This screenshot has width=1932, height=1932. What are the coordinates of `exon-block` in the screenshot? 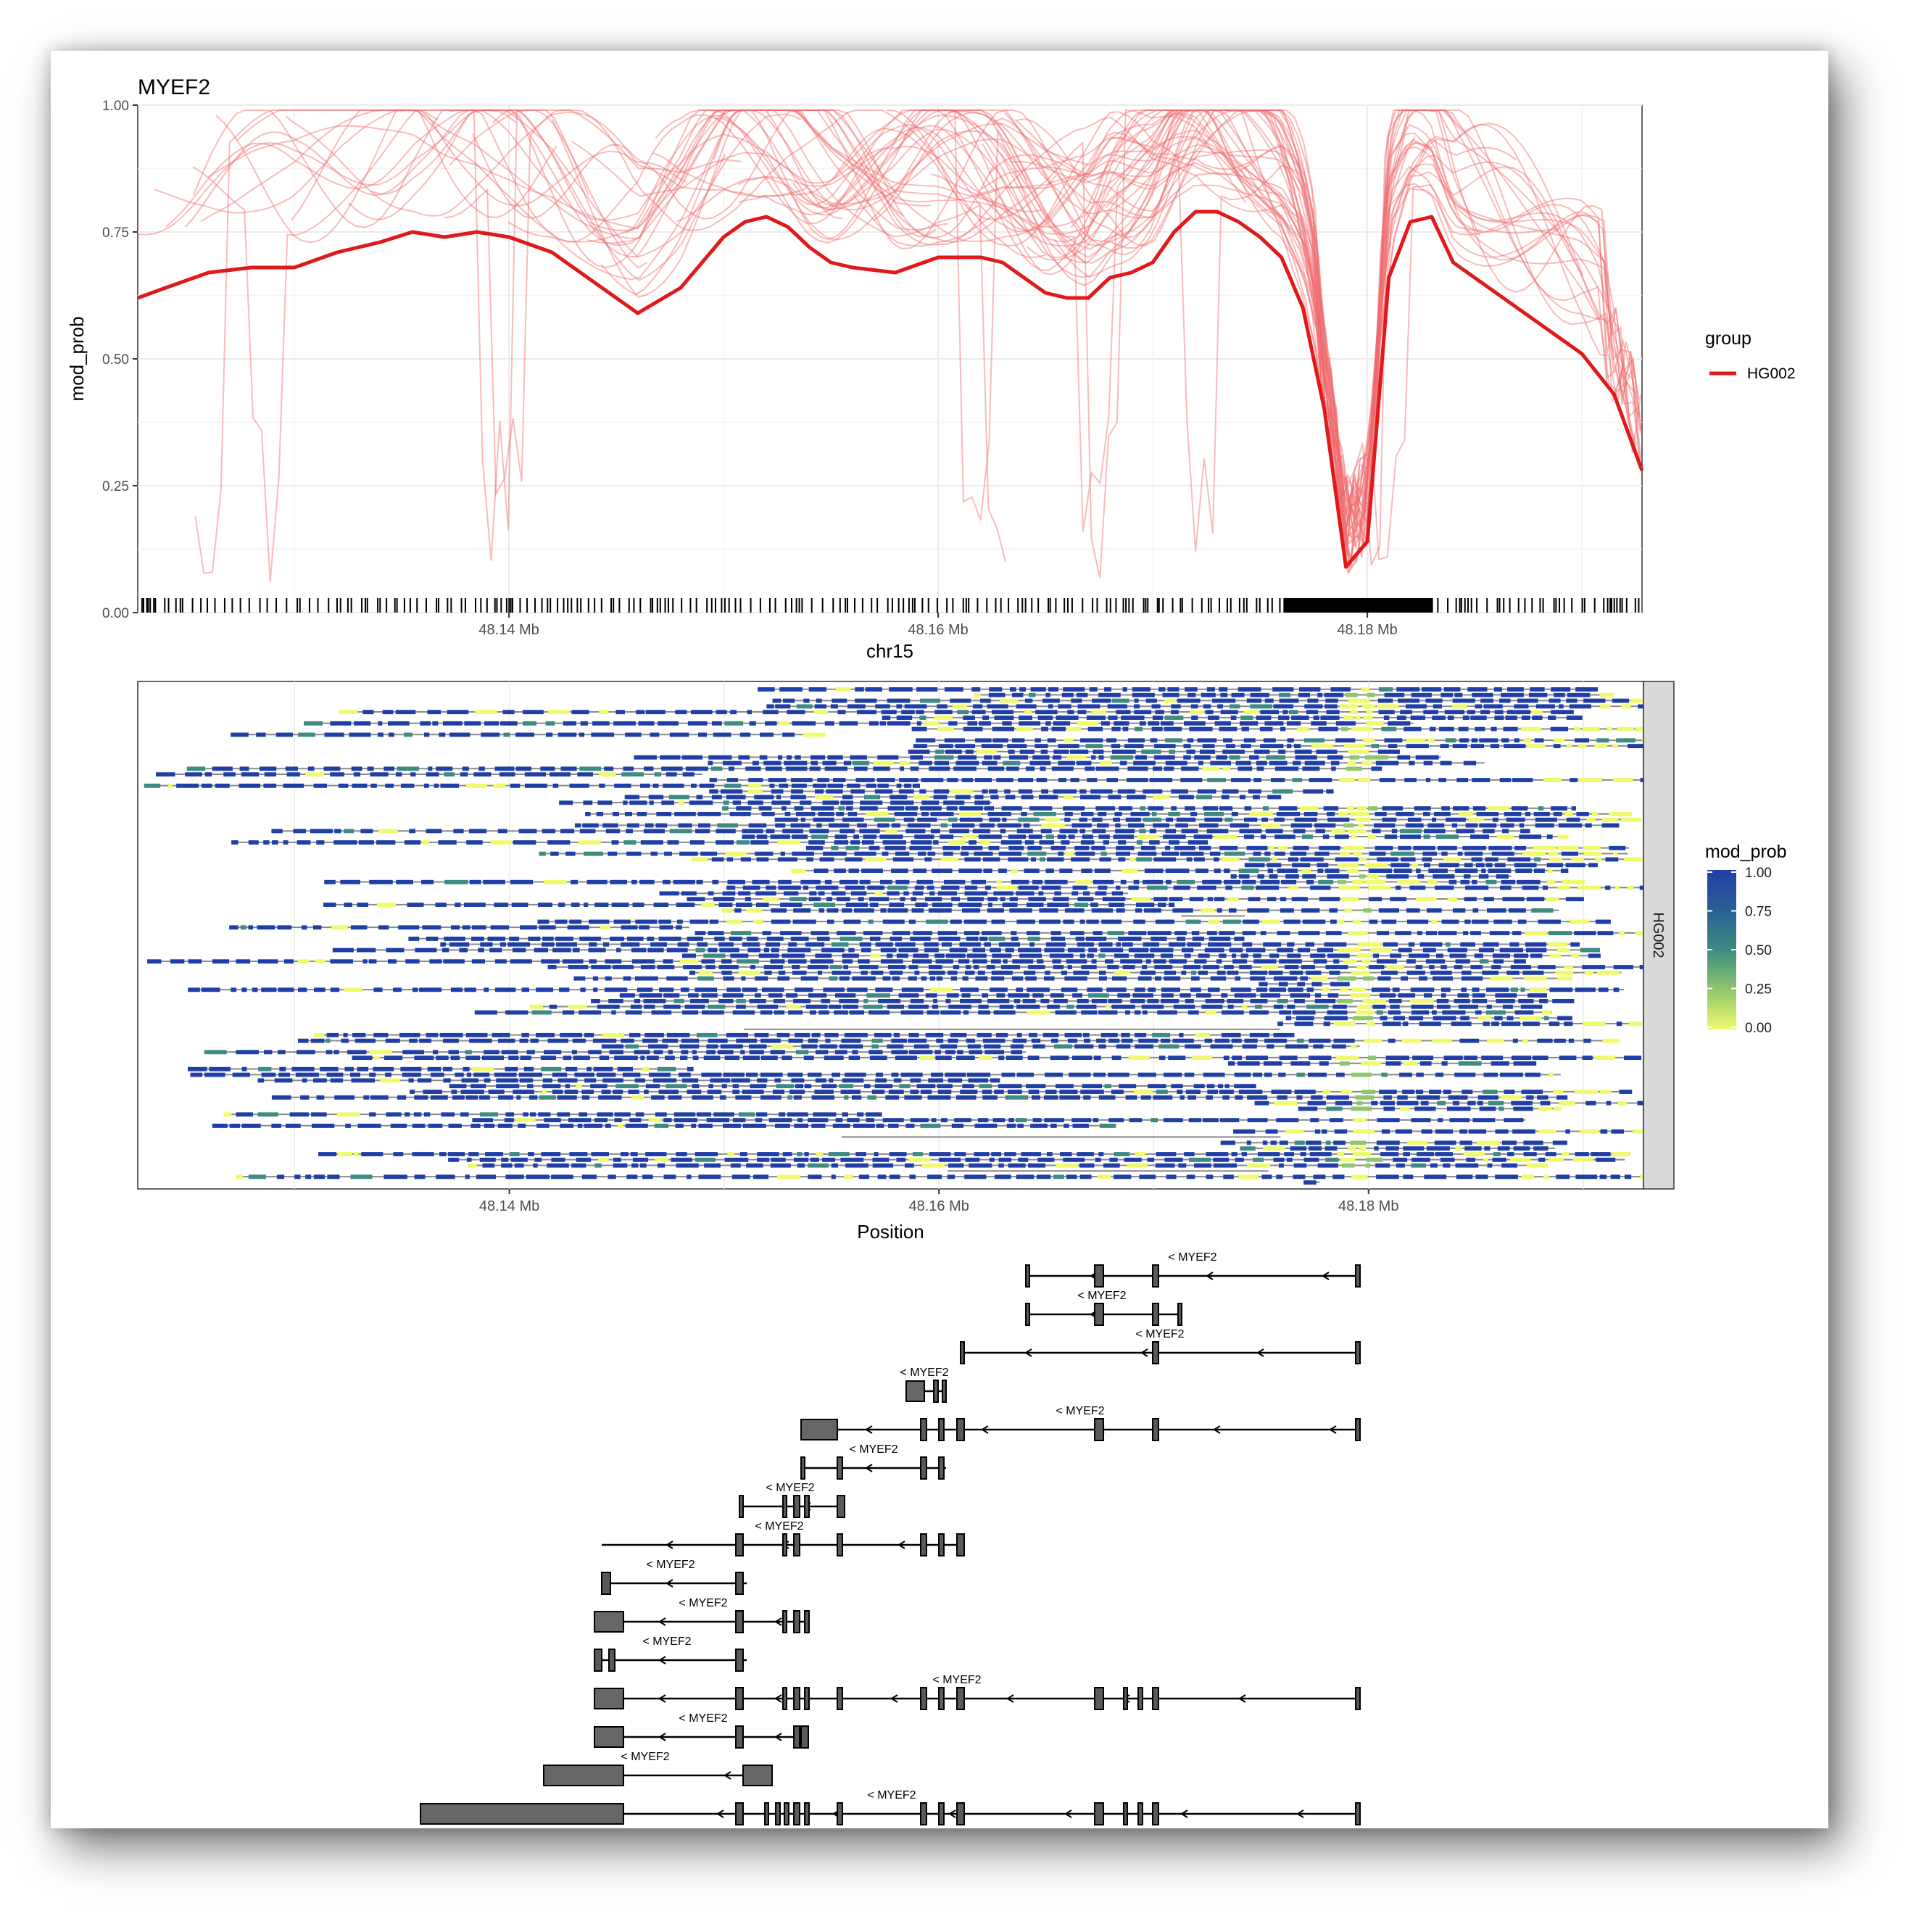 It's located at (612, 1660).